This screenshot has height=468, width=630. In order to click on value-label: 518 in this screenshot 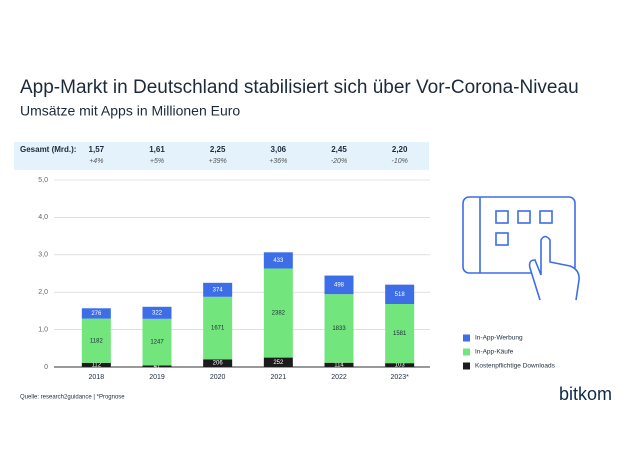, I will do `click(400, 295)`.